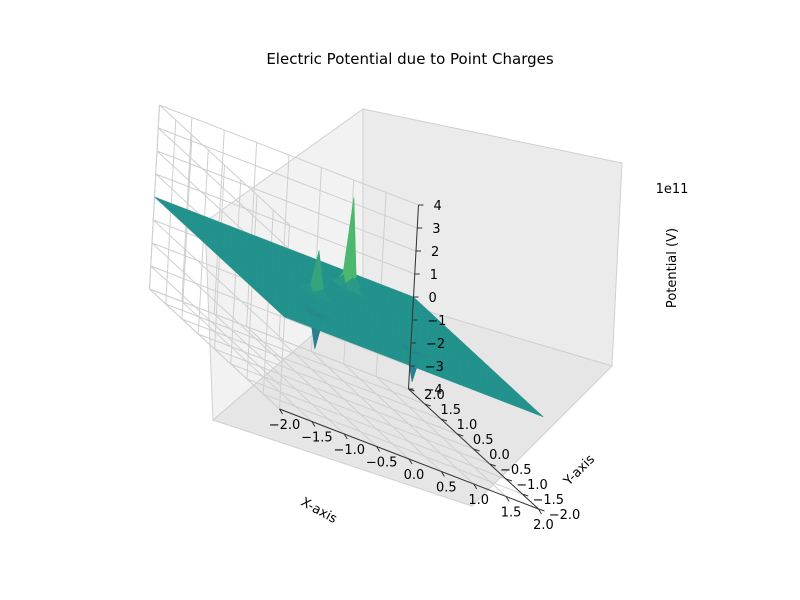  I want to click on y-tick-label: 2.0, so click(434, 395).